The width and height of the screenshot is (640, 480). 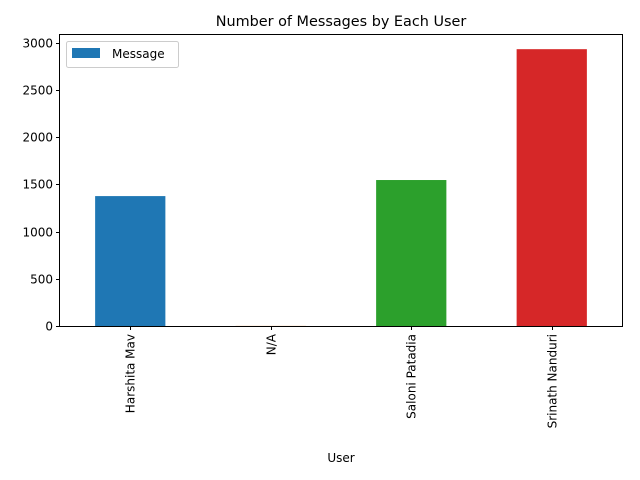 What do you see at coordinates (411, 253) in the screenshot?
I see `bar-saloni-patadia` at bounding box center [411, 253].